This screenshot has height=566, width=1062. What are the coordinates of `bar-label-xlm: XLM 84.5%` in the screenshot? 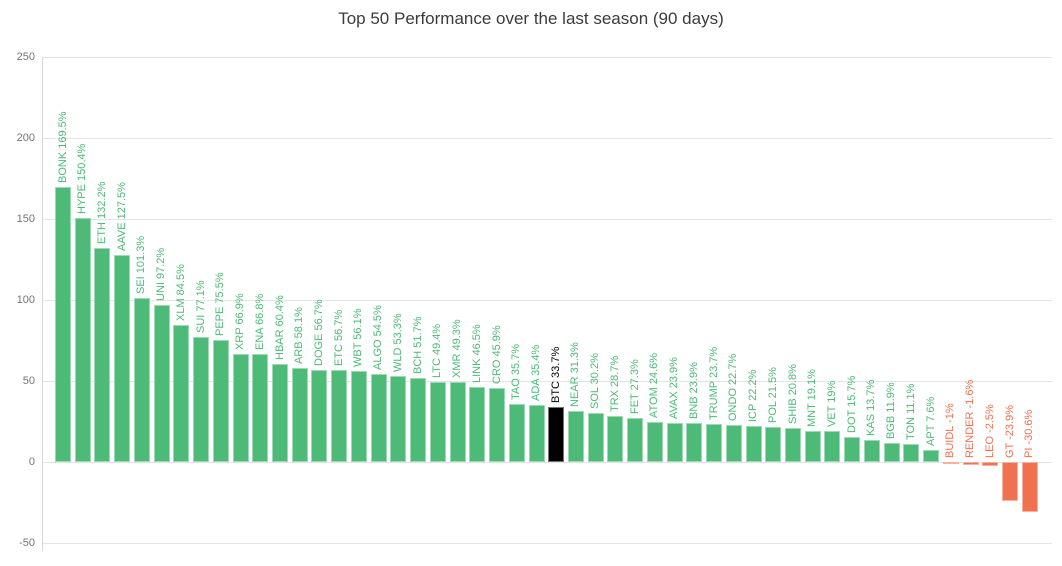 It's located at (180, 293).